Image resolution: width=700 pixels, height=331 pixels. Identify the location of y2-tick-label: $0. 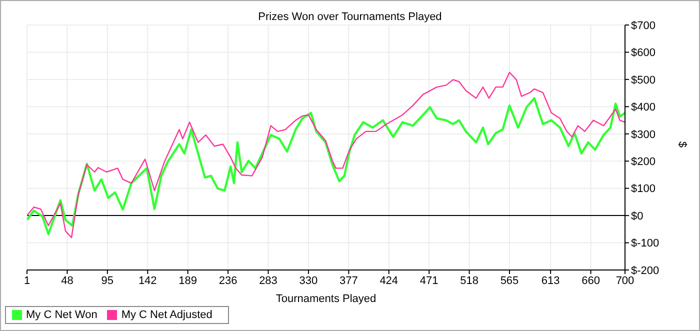
(637, 216).